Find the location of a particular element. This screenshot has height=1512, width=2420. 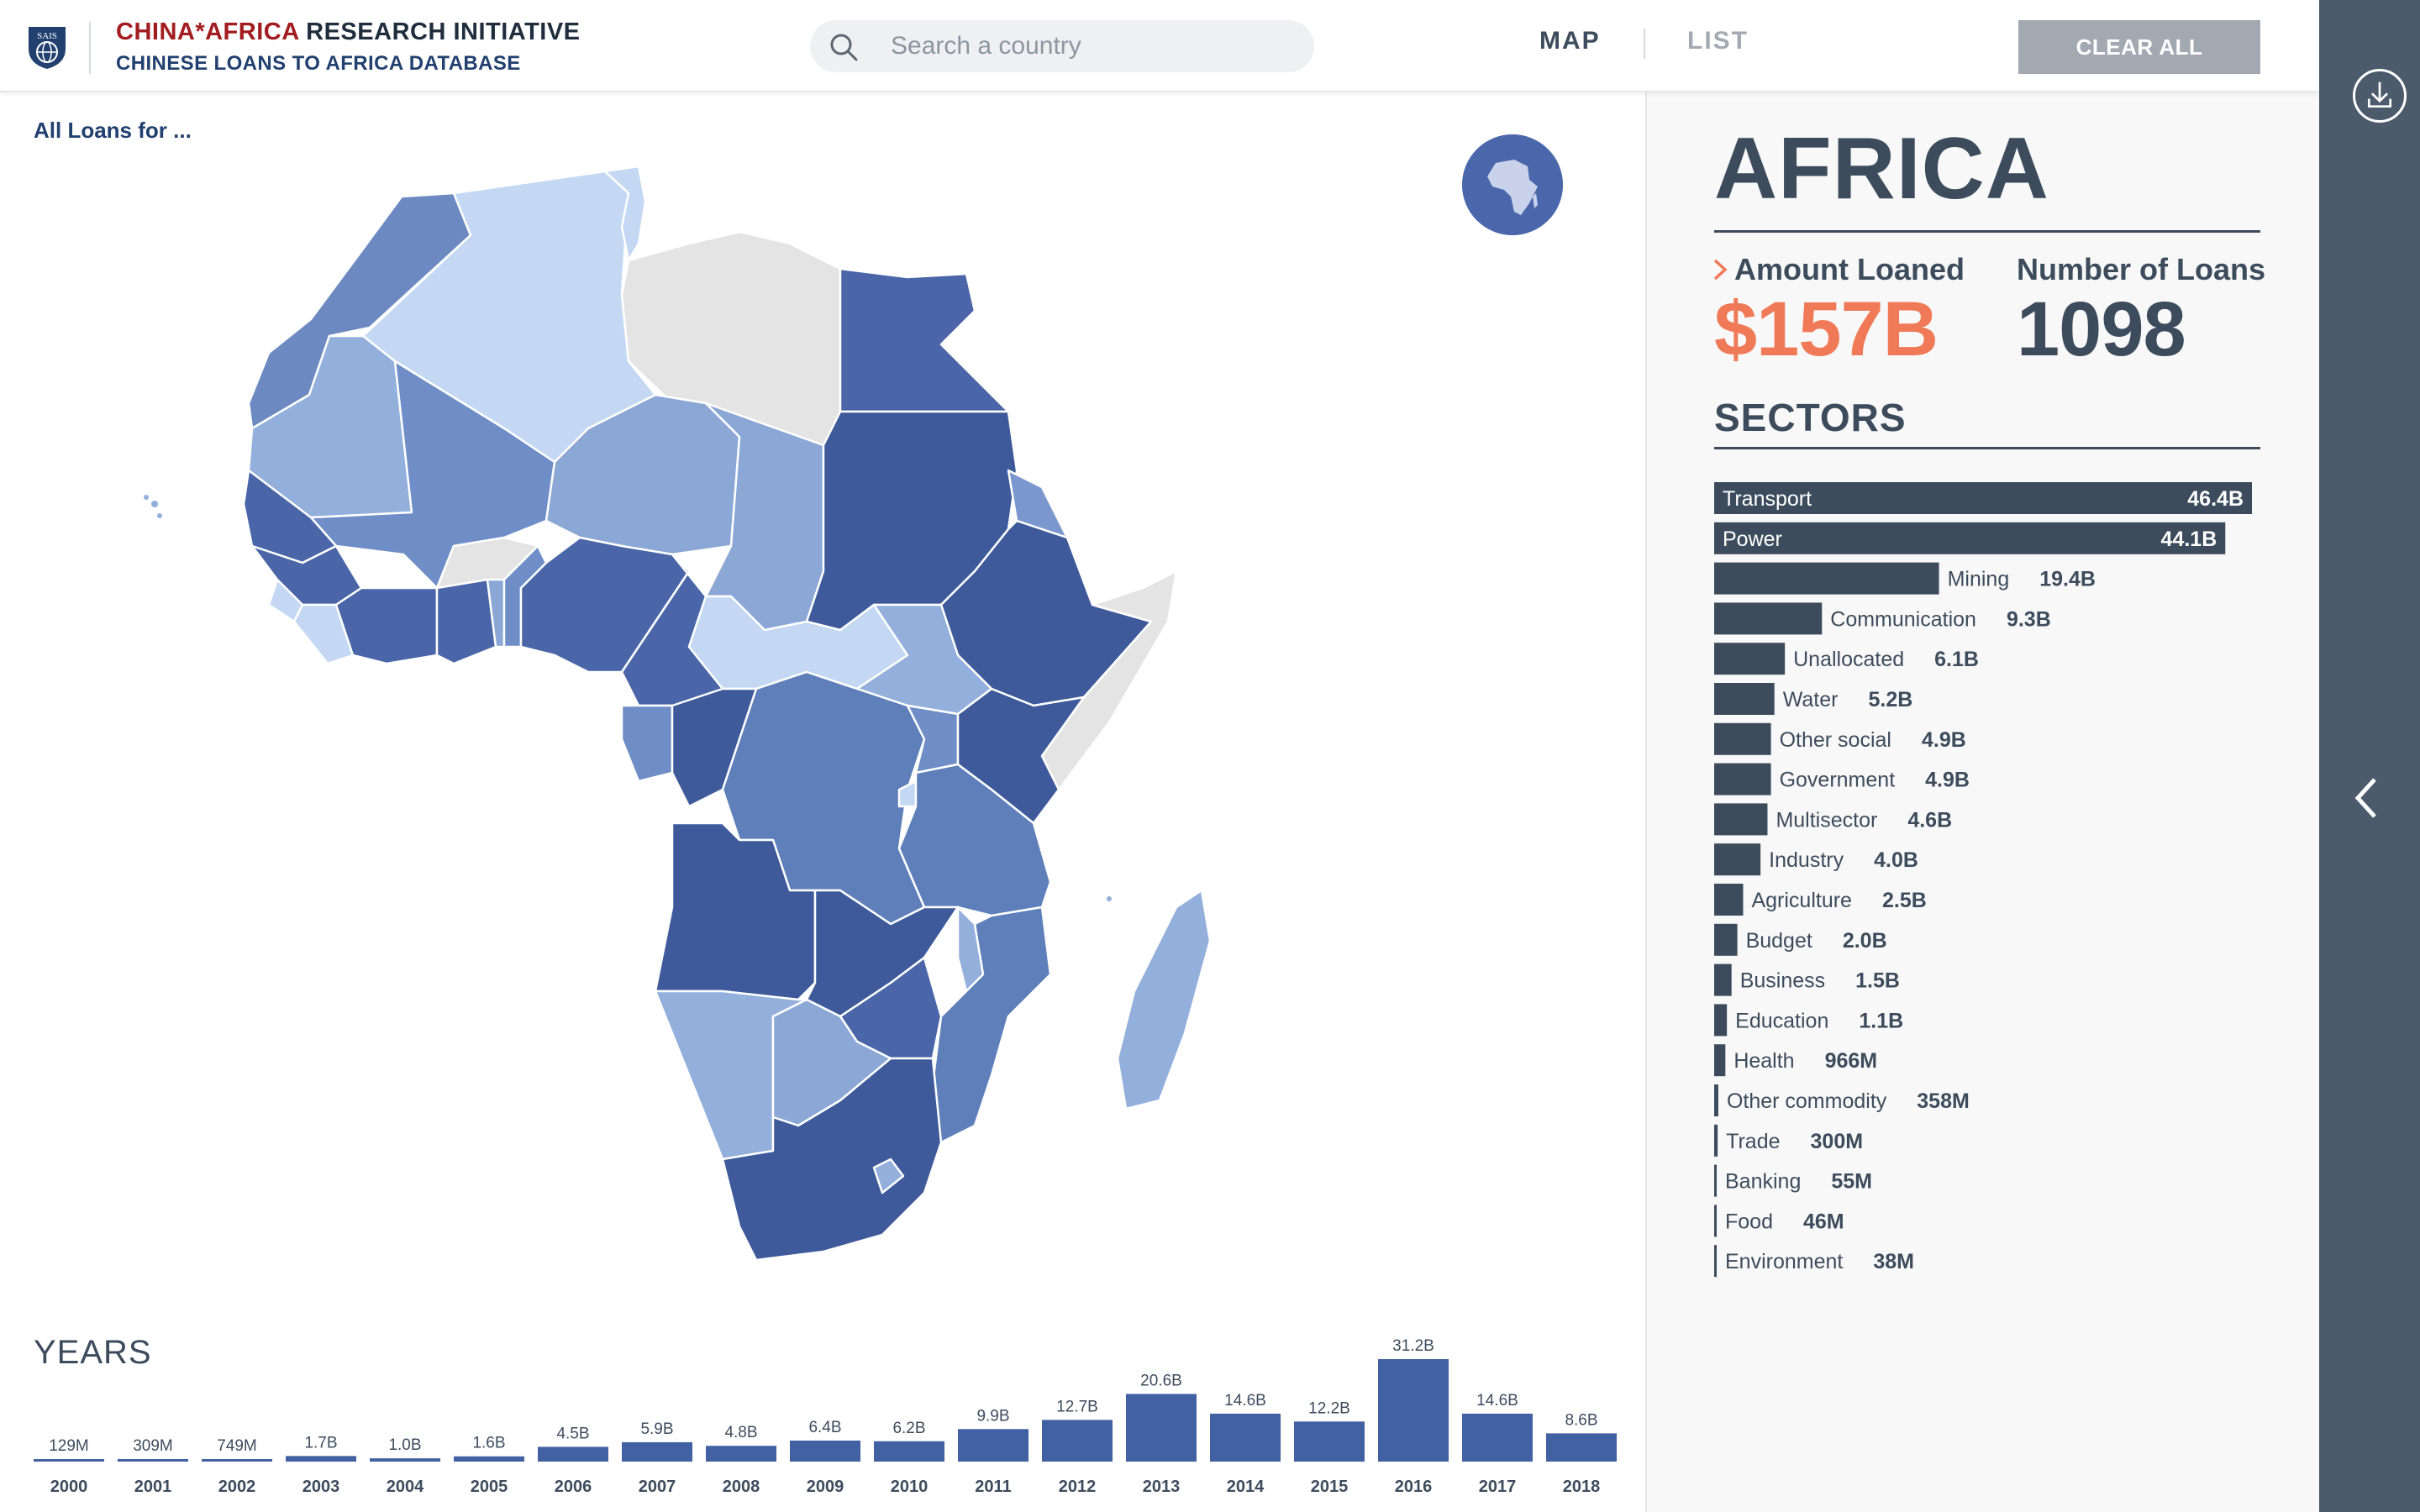

year-column-2018: 8.6B 2018 is located at coordinates (1582, 1453).